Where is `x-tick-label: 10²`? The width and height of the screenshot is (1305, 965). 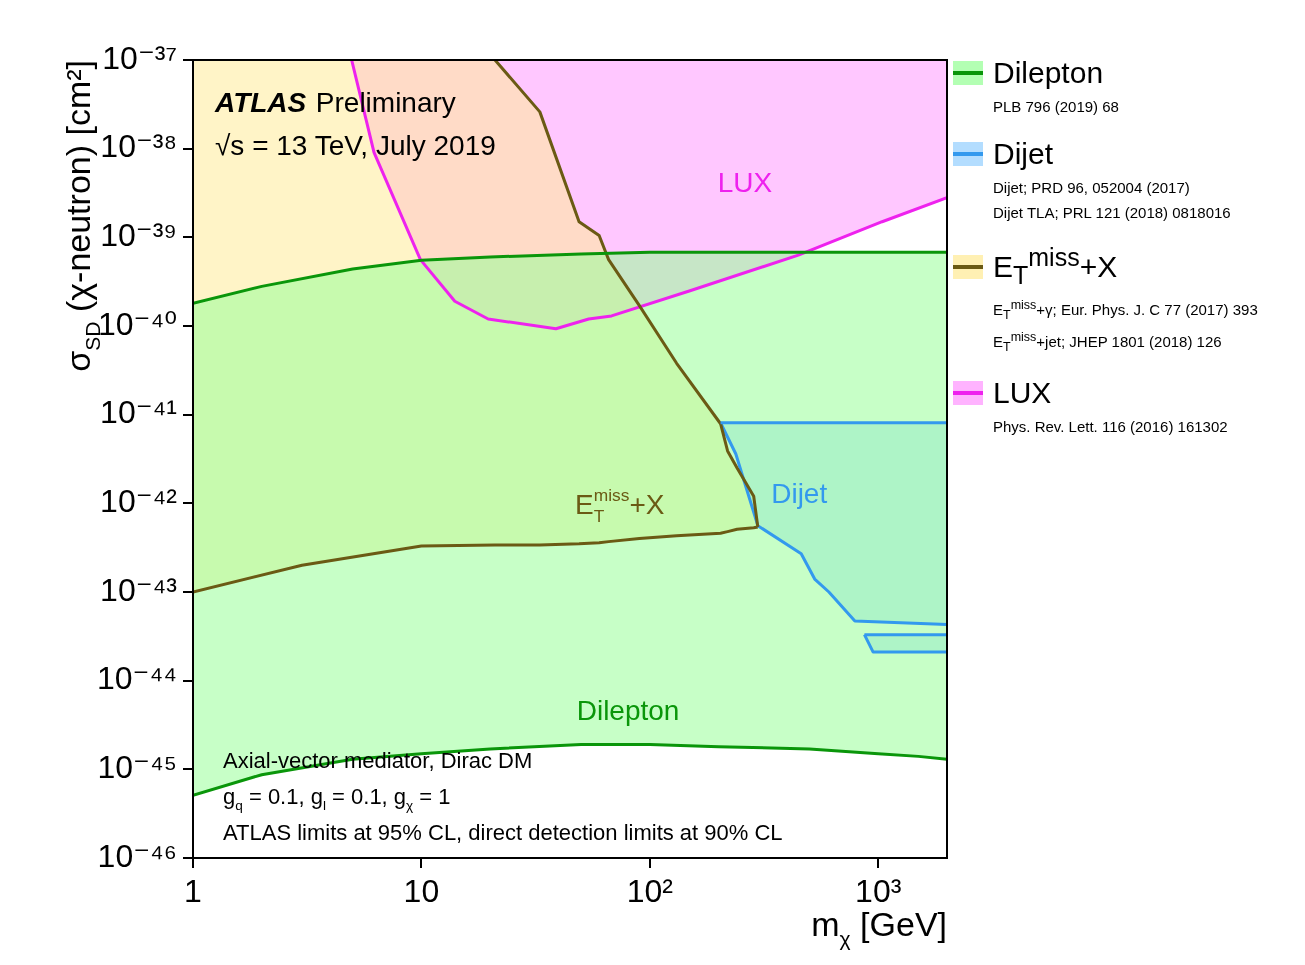 x-tick-label: 10² is located at coordinates (650, 891).